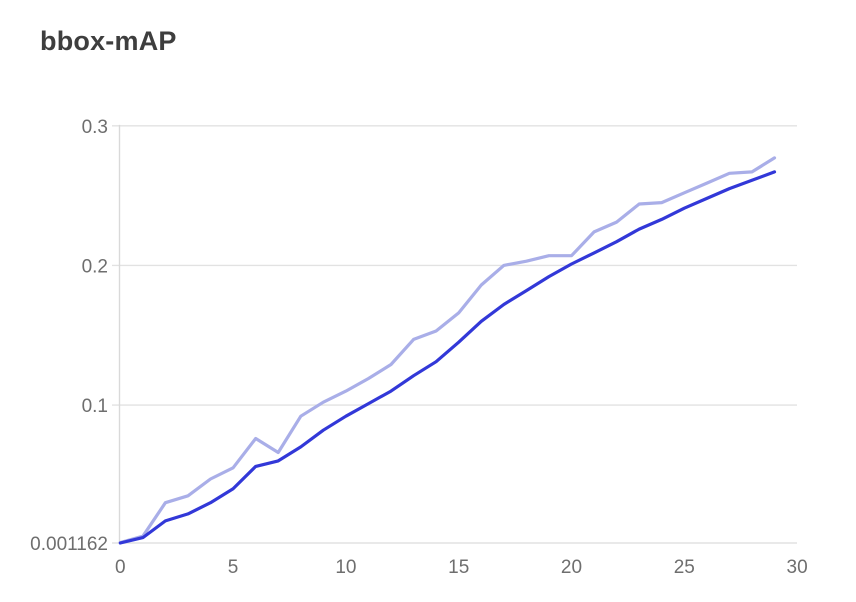  Describe the element at coordinates (458, 567) in the screenshot. I see `x-axis-tick-label: 15` at that location.